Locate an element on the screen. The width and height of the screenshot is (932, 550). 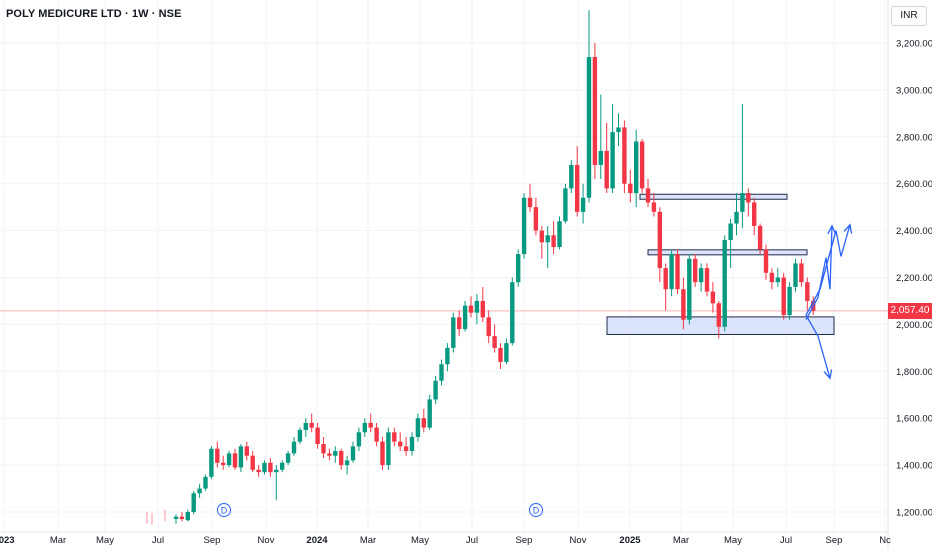
y-tick-8: 2,800.00 is located at coordinates (914, 137).